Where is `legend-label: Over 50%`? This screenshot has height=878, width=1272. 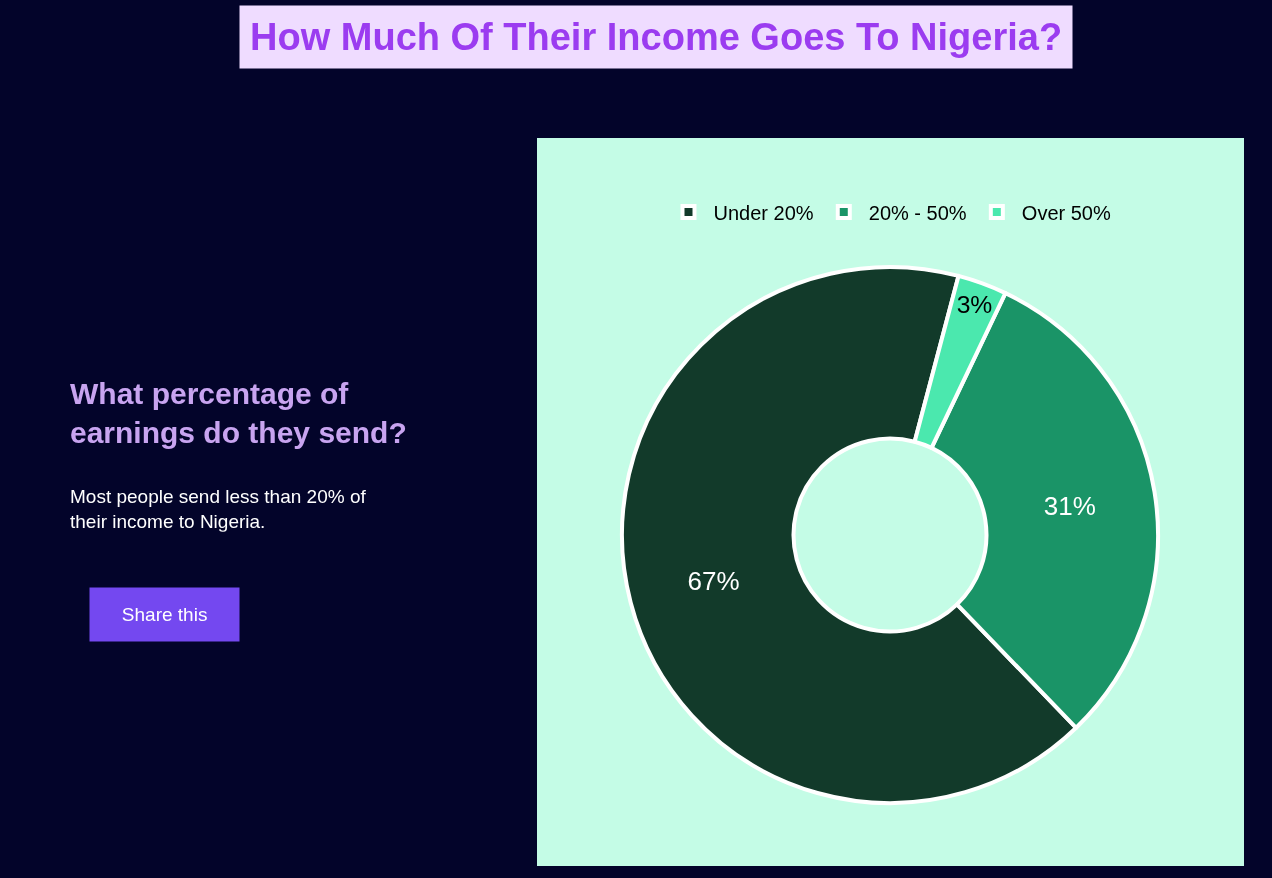
legend-label: Over 50% is located at coordinates (1066, 212).